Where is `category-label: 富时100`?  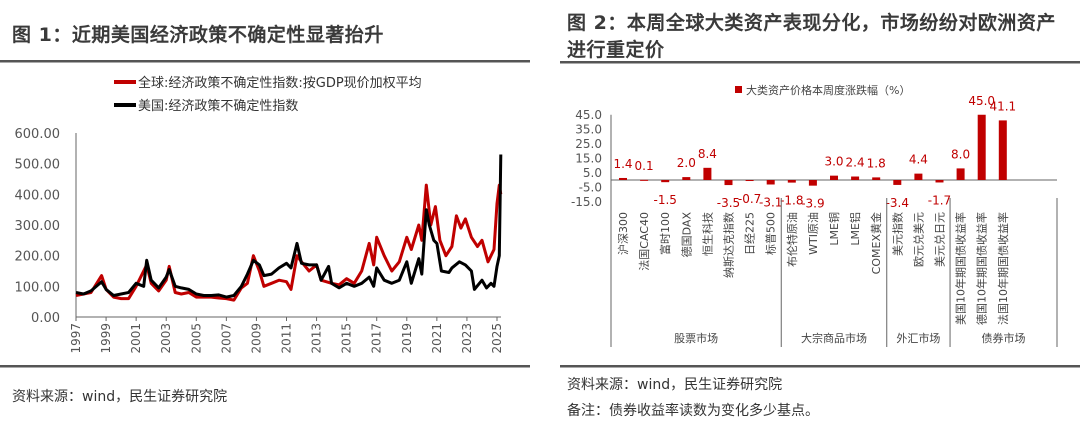 category-label: 富时100 is located at coordinates (665, 233).